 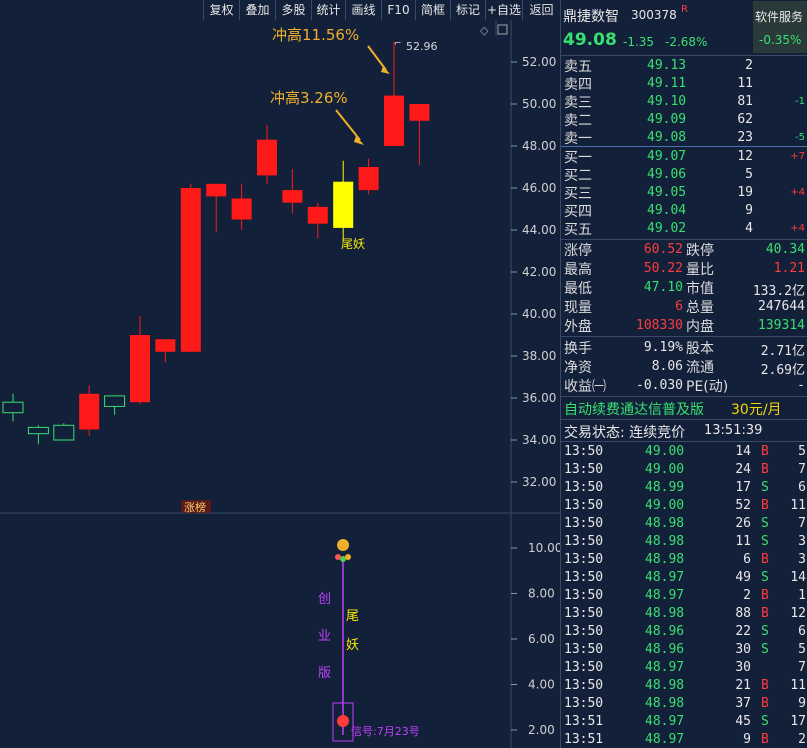 What do you see at coordinates (539, 272) in the screenshot?
I see `price-tick-label: 42.00` at bounding box center [539, 272].